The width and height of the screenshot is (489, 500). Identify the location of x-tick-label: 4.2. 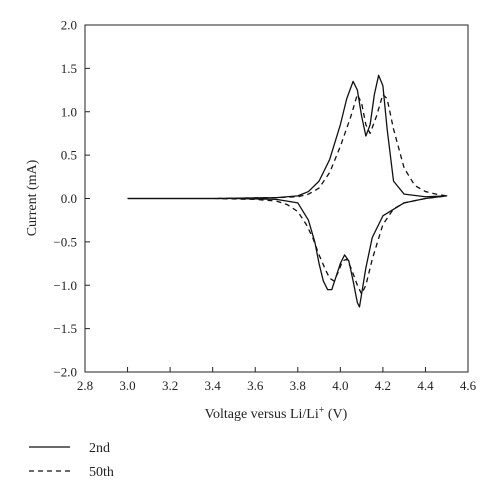
(383, 385).